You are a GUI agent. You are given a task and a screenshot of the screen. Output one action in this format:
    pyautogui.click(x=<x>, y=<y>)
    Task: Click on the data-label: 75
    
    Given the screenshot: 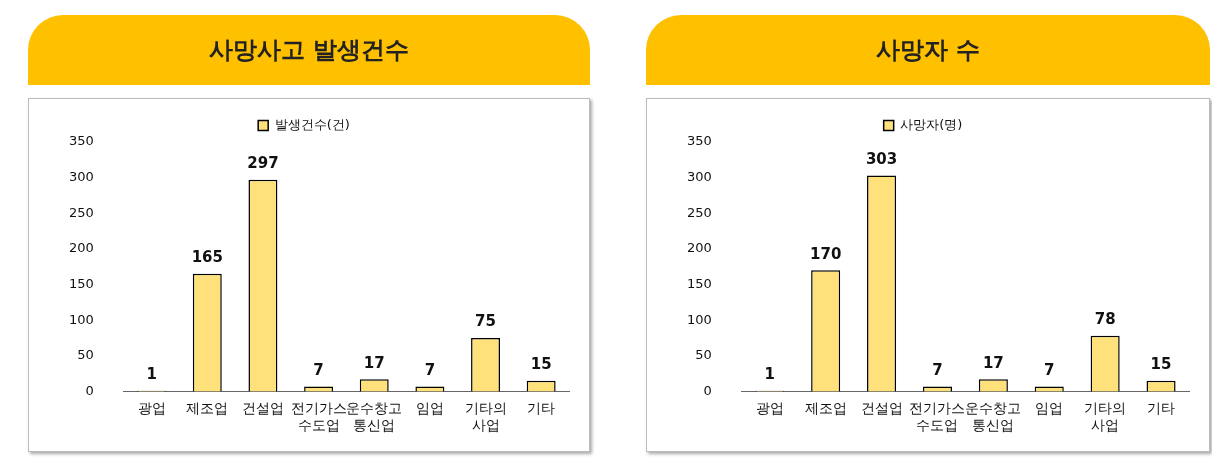 What is the action you would take?
    pyautogui.click(x=485, y=321)
    